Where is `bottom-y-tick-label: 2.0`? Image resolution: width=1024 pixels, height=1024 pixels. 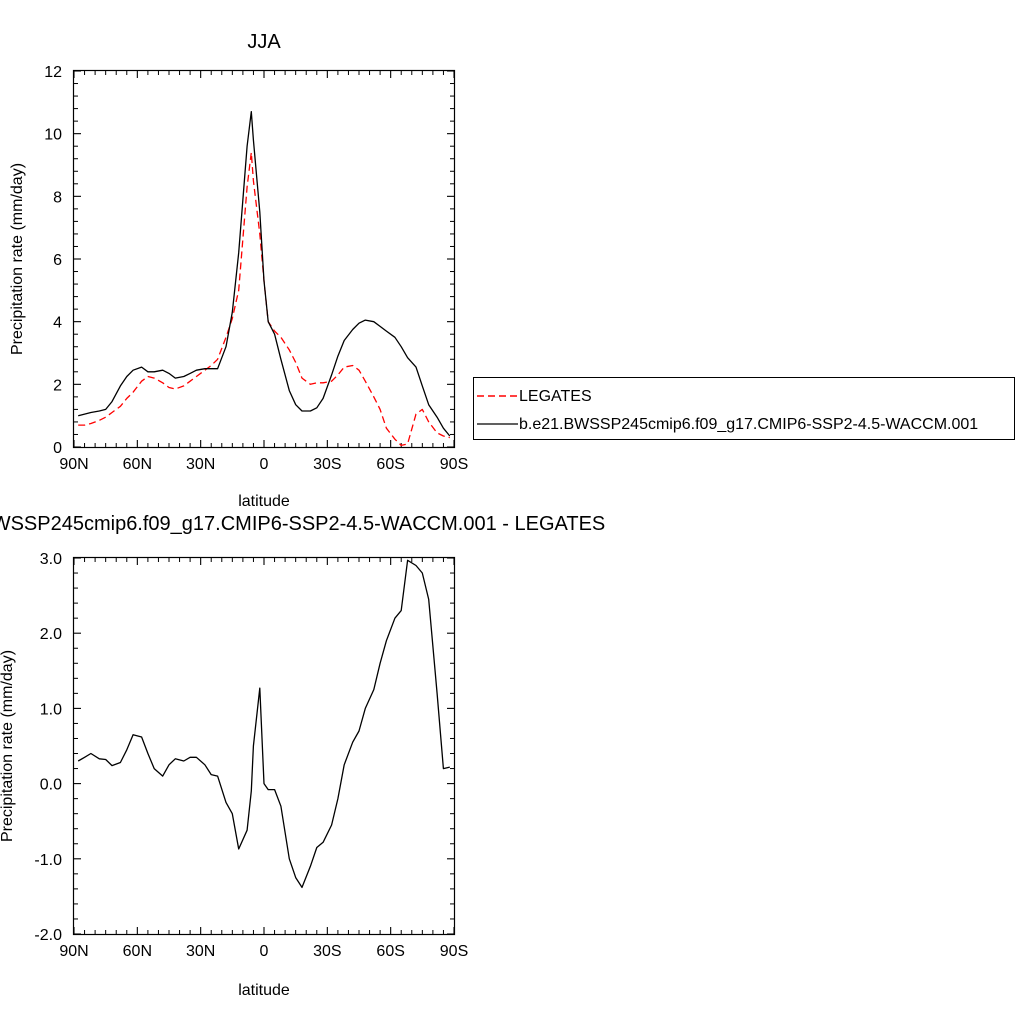 bottom-y-tick-label: 2.0 is located at coordinates (51, 634).